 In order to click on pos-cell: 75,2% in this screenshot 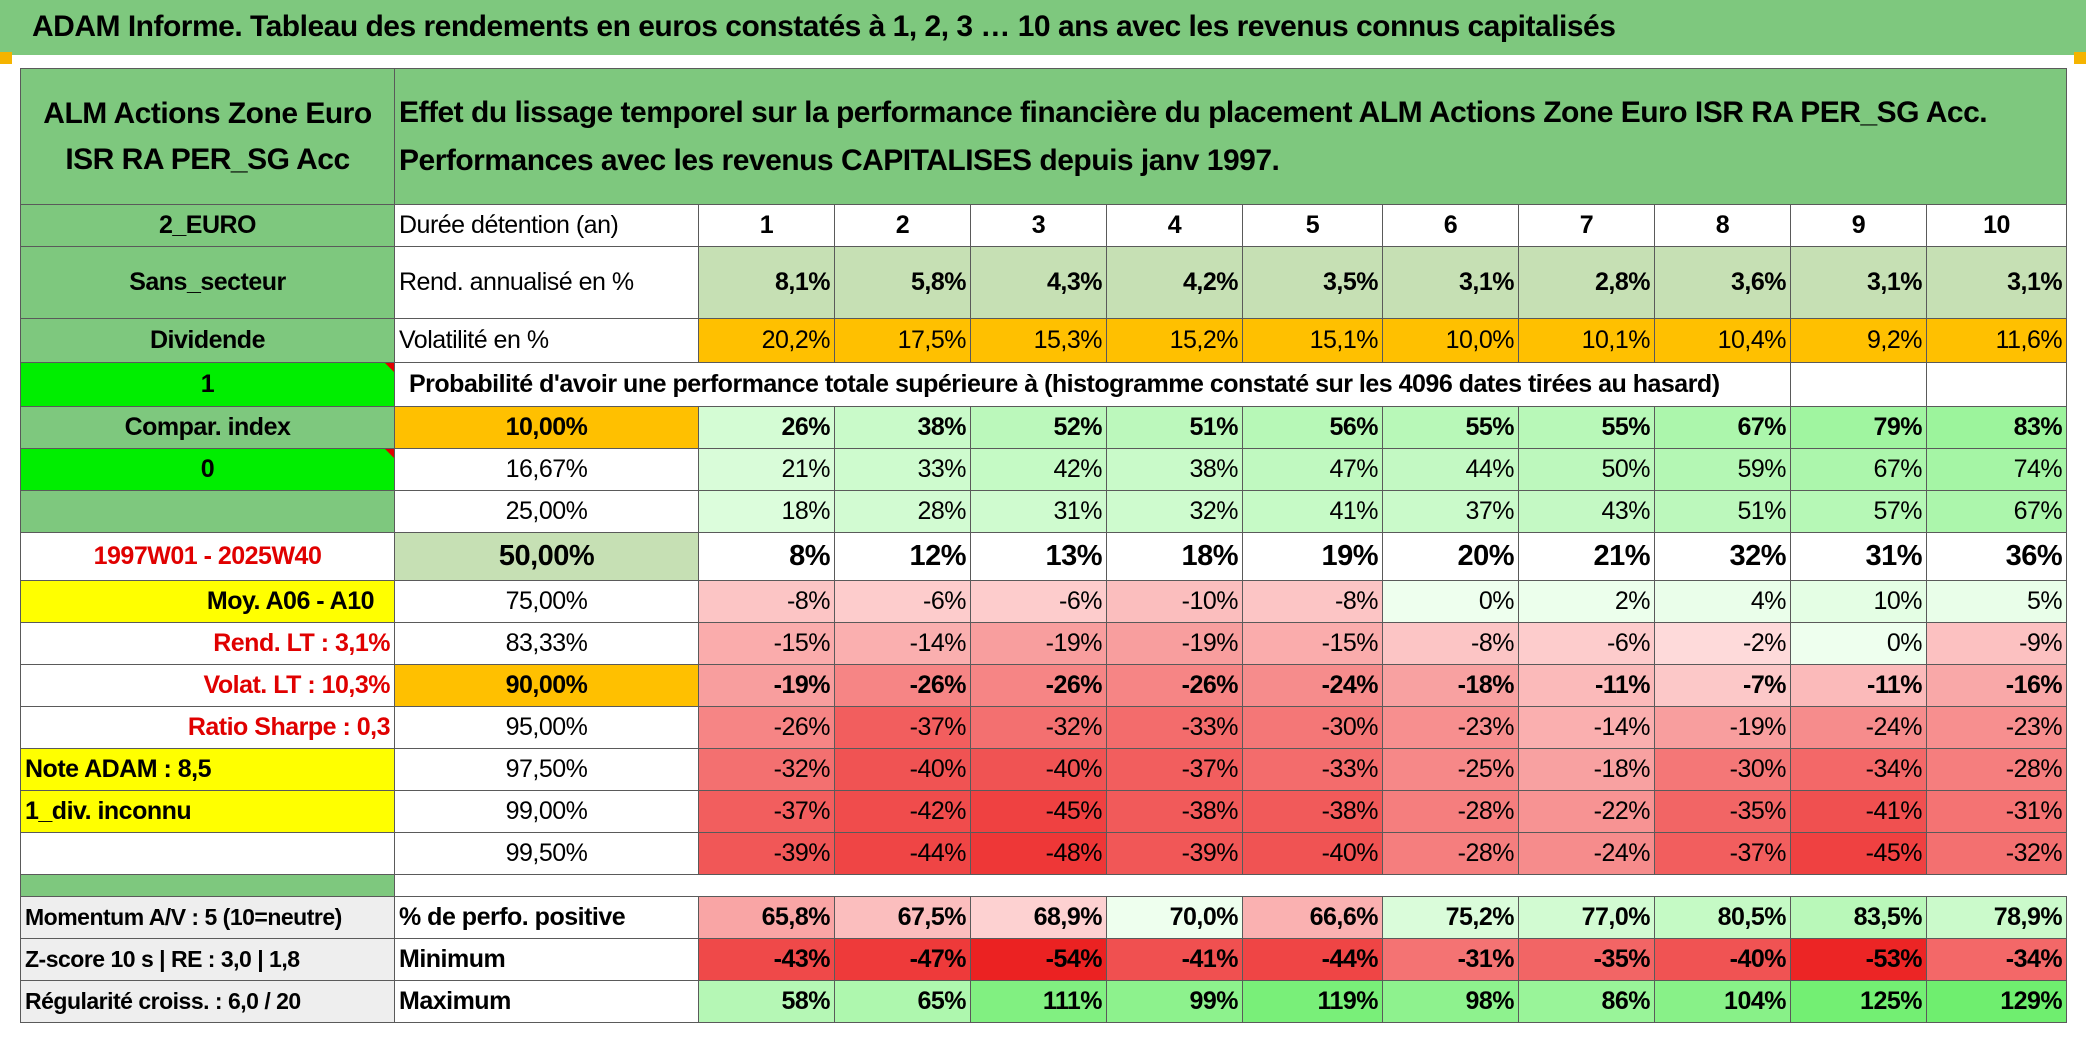, I will do `click(1450, 917)`.